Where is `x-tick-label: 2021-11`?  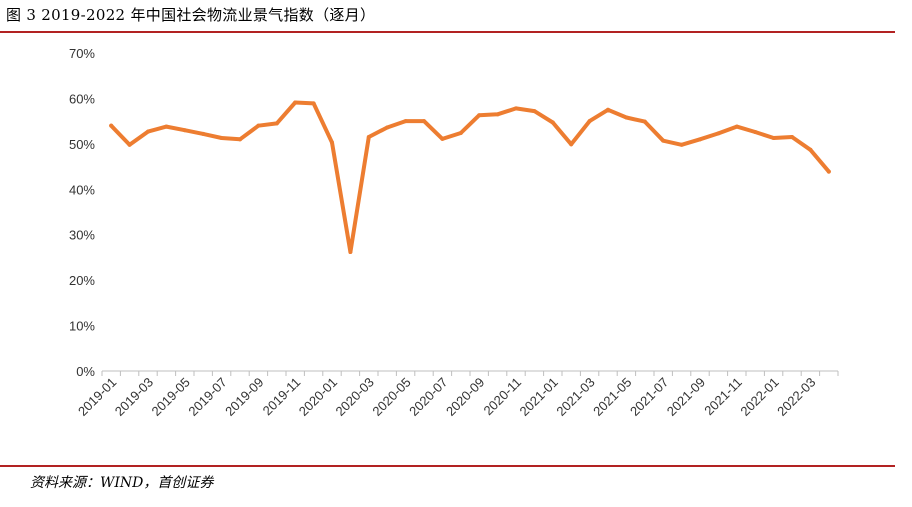 x-tick-label: 2021-11 is located at coordinates (723, 397).